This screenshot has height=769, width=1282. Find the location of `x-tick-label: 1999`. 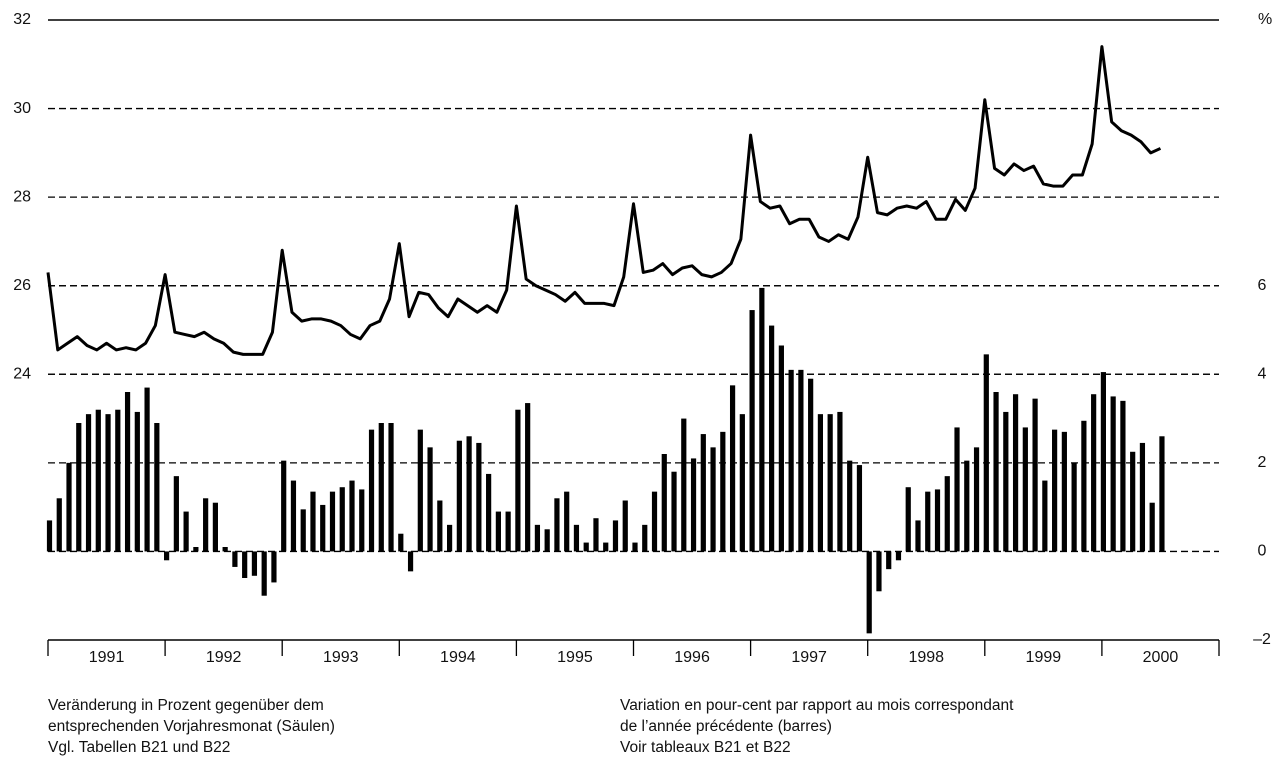

x-tick-label: 1999 is located at coordinates (1044, 657).